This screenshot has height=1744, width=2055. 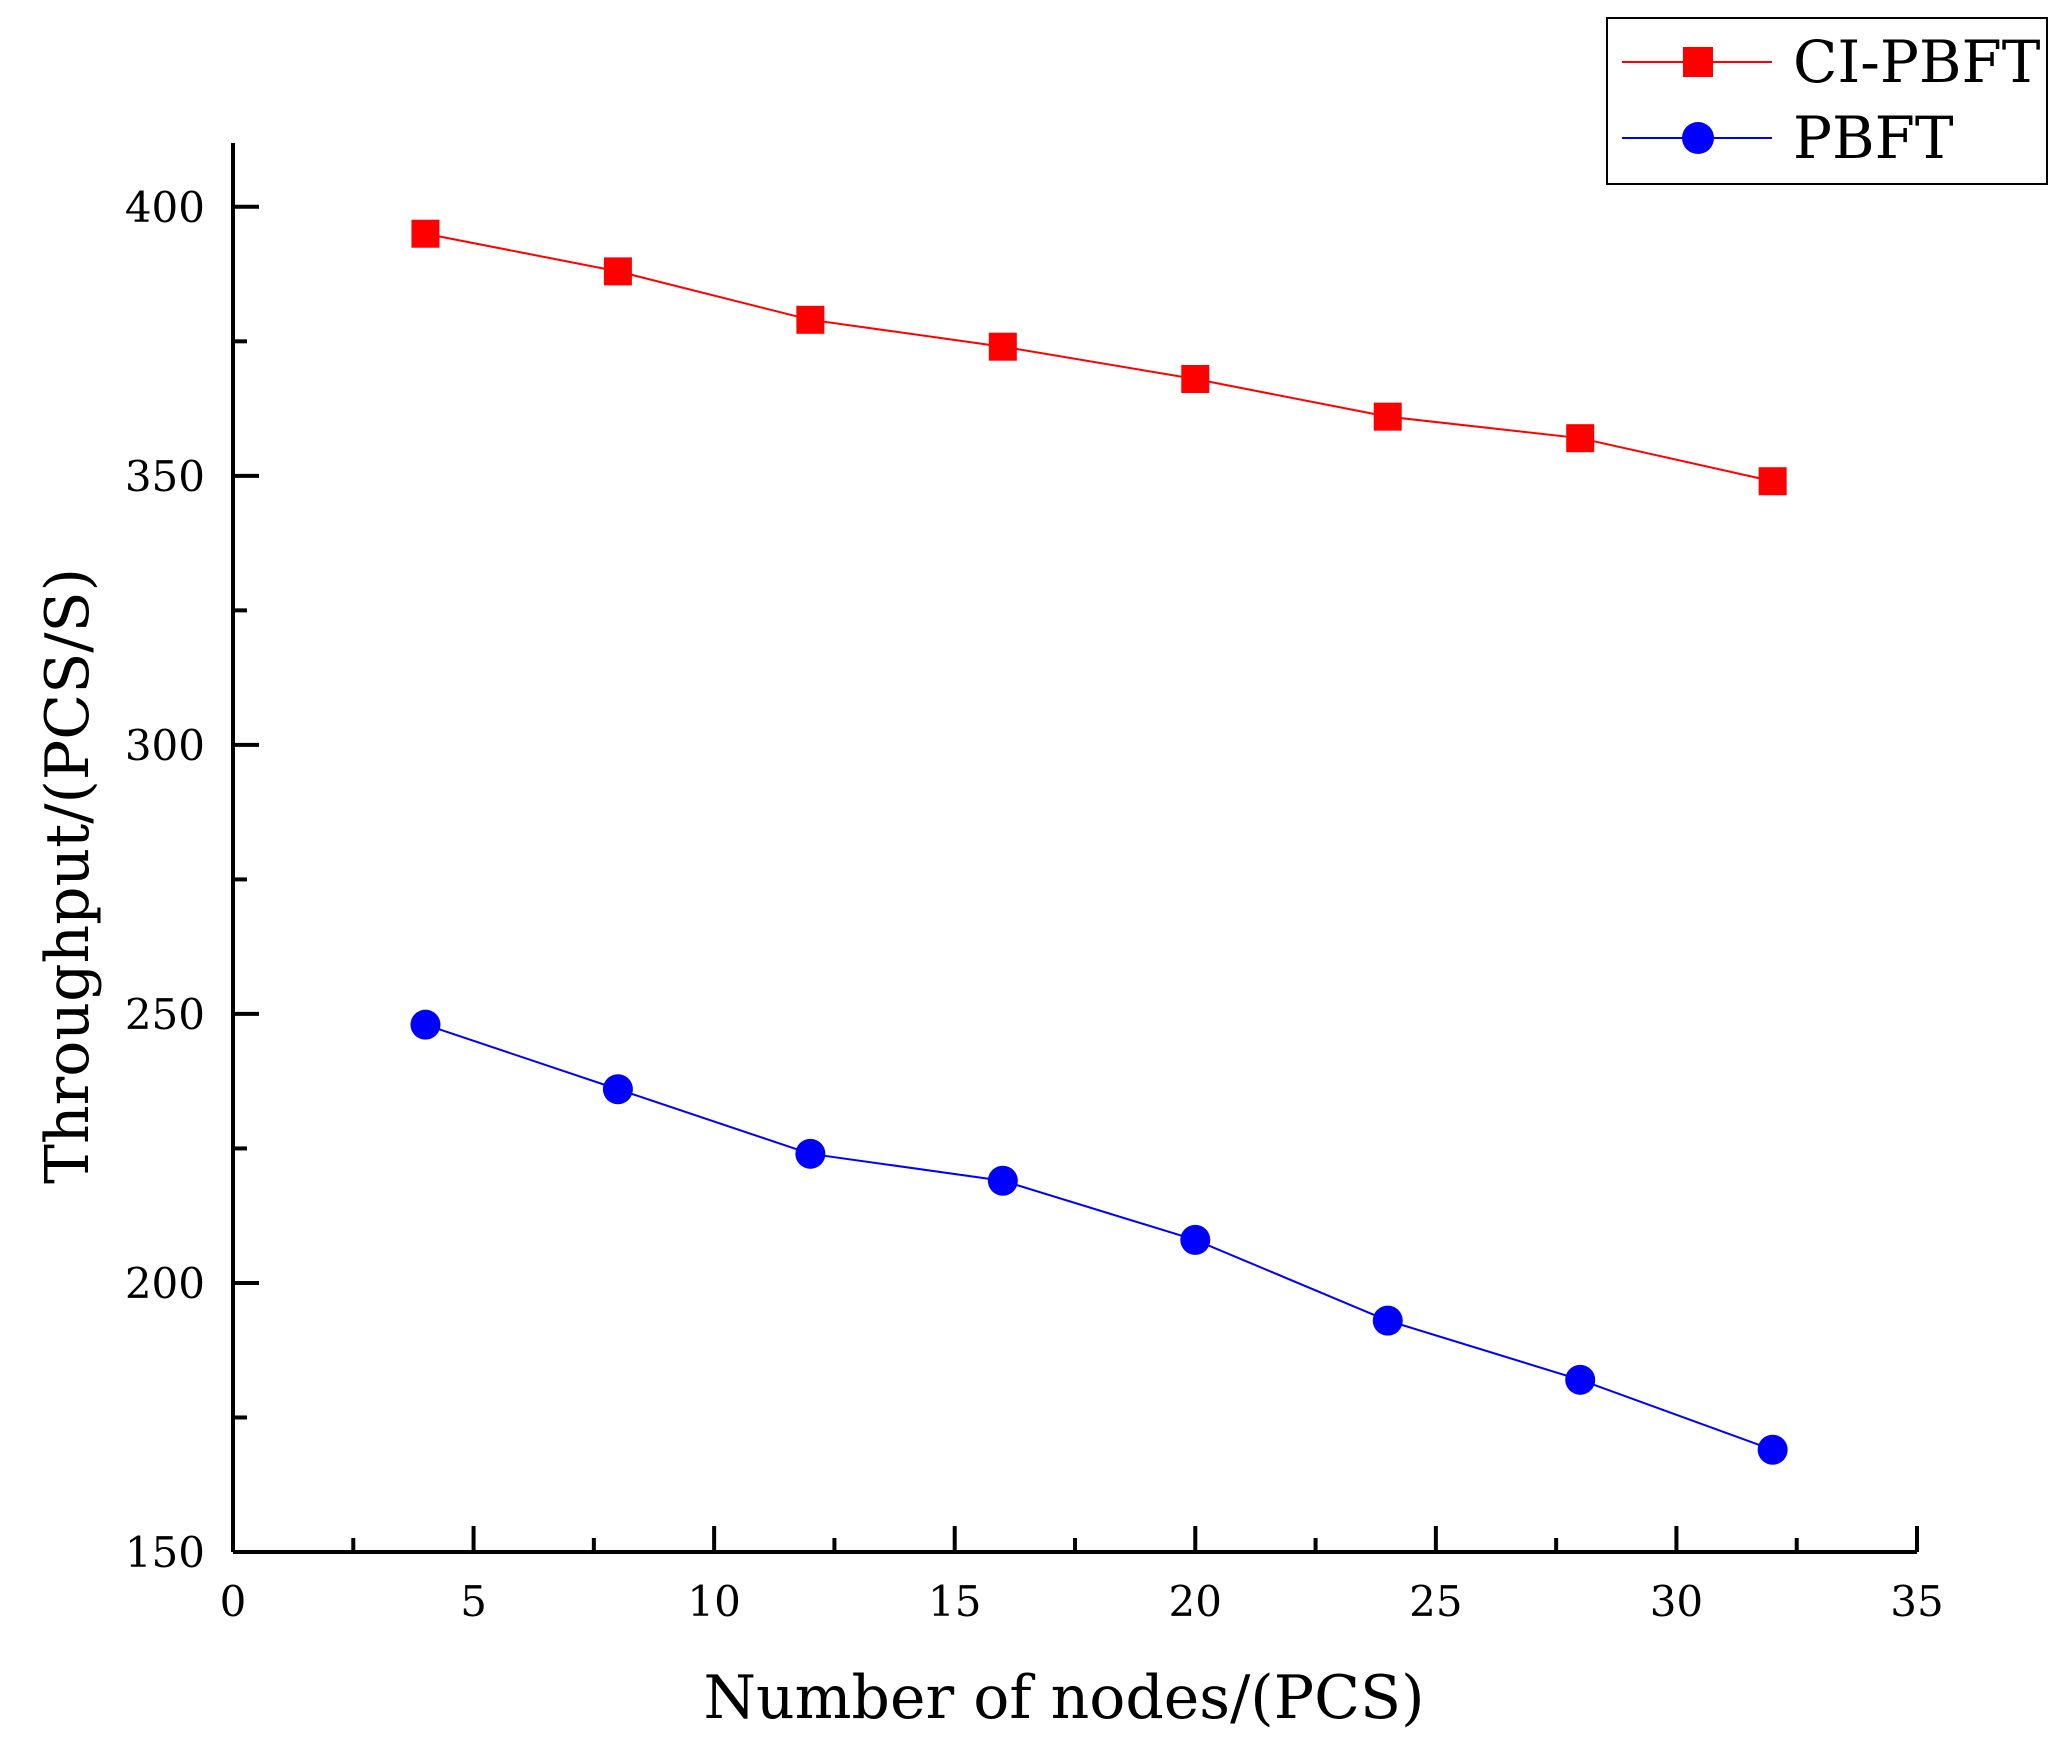 What do you see at coordinates (165, 1552) in the screenshot?
I see `y-tick-label: 150` at bounding box center [165, 1552].